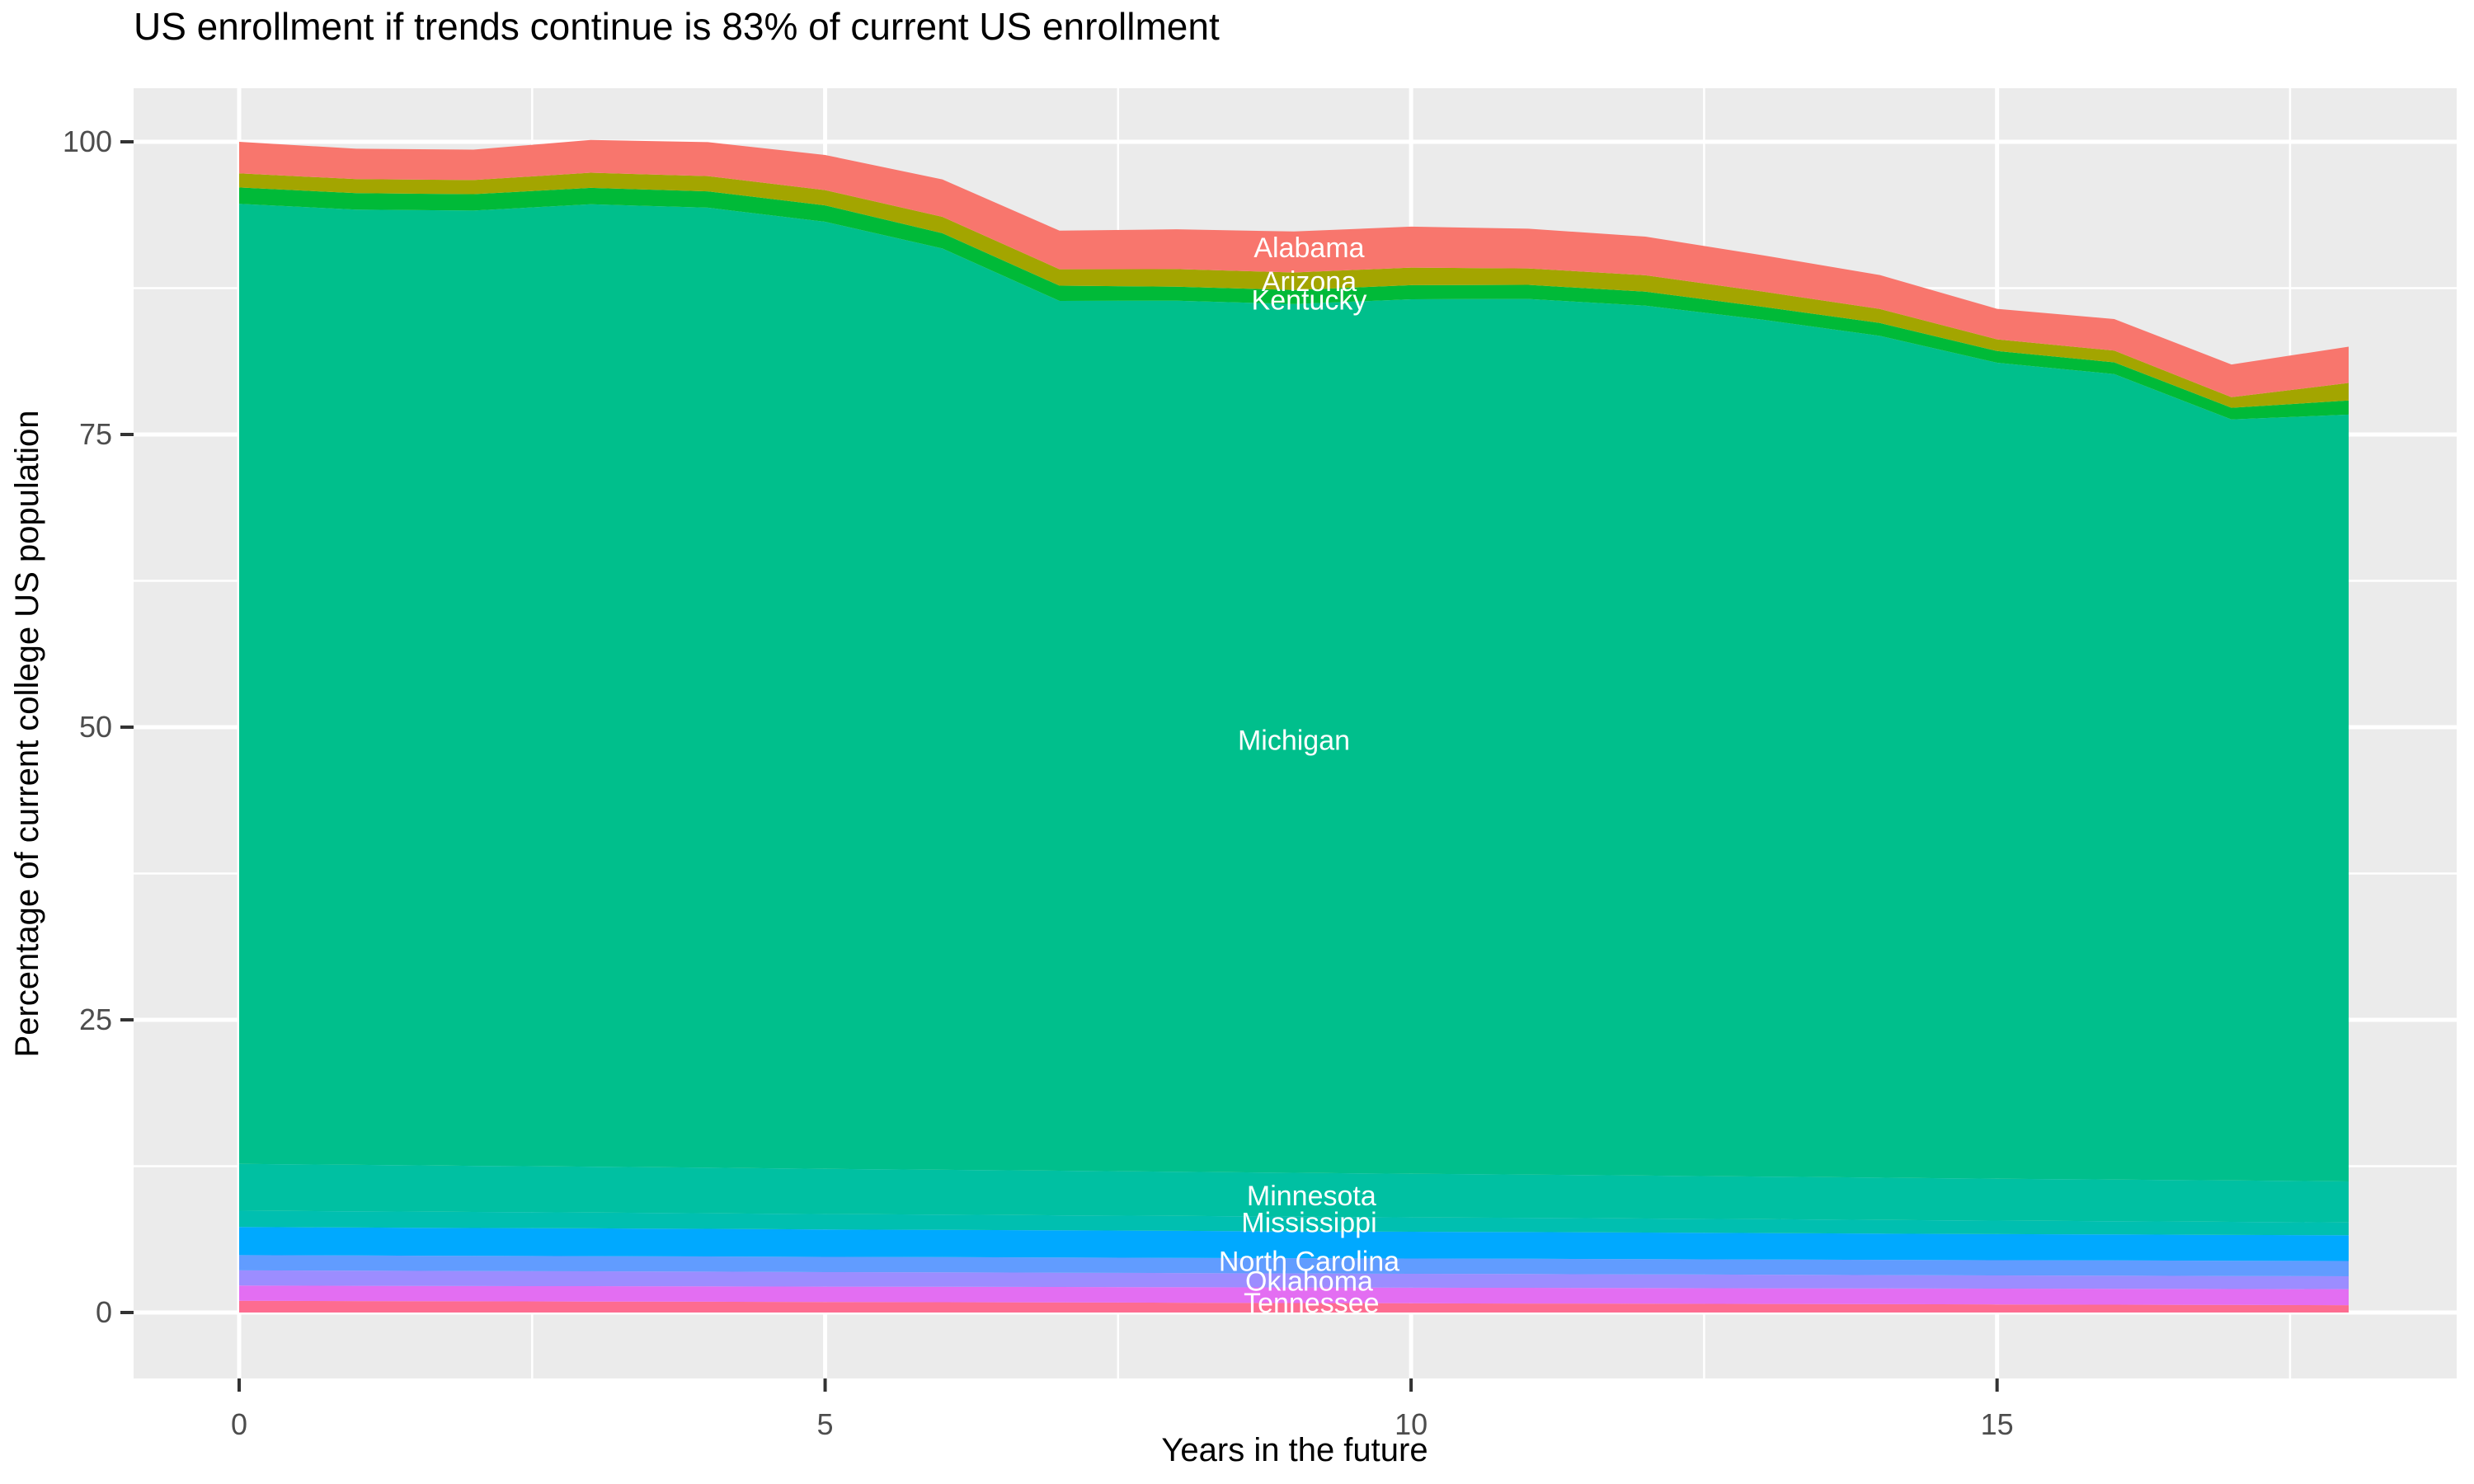  What do you see at coordinates (1308, 248) in the screenshot?
I see `area-label-alabama: Alabama` at bounding box center [1308, 248].